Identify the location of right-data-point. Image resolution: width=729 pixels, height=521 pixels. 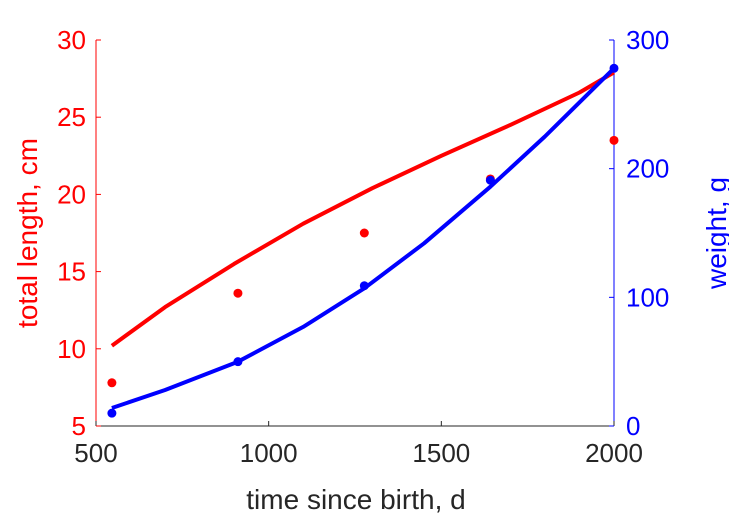
(112, 413).